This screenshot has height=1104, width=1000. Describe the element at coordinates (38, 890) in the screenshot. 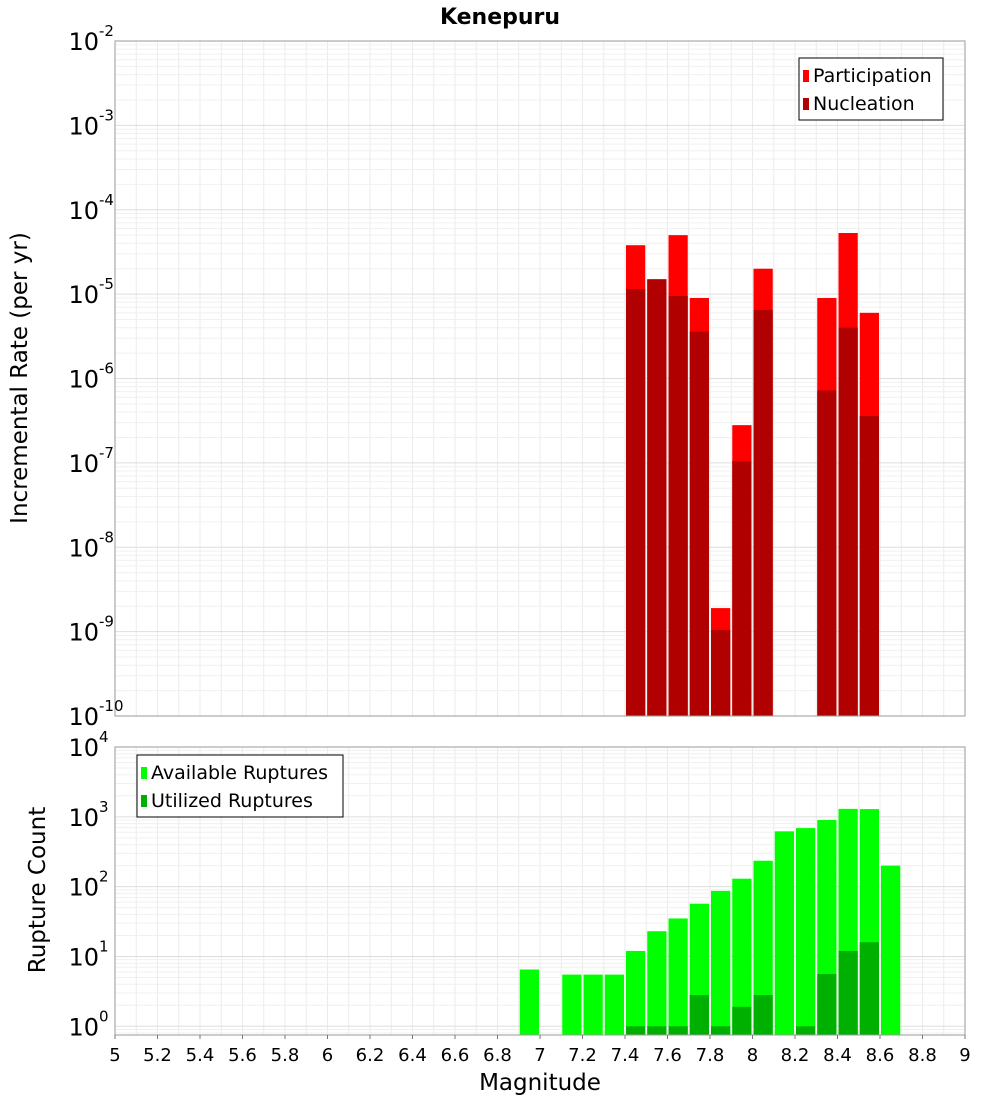

I see `bottom-y-axis-label: Rupture Count` at that location.